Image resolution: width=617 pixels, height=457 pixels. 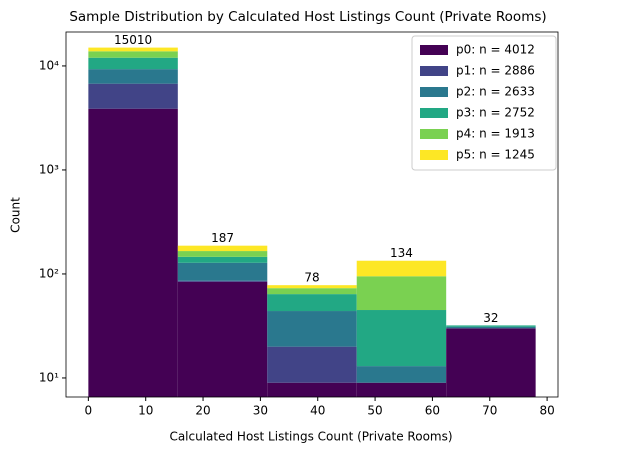 I want to click on x-tick-label: 60, so click(x=432, y=411).